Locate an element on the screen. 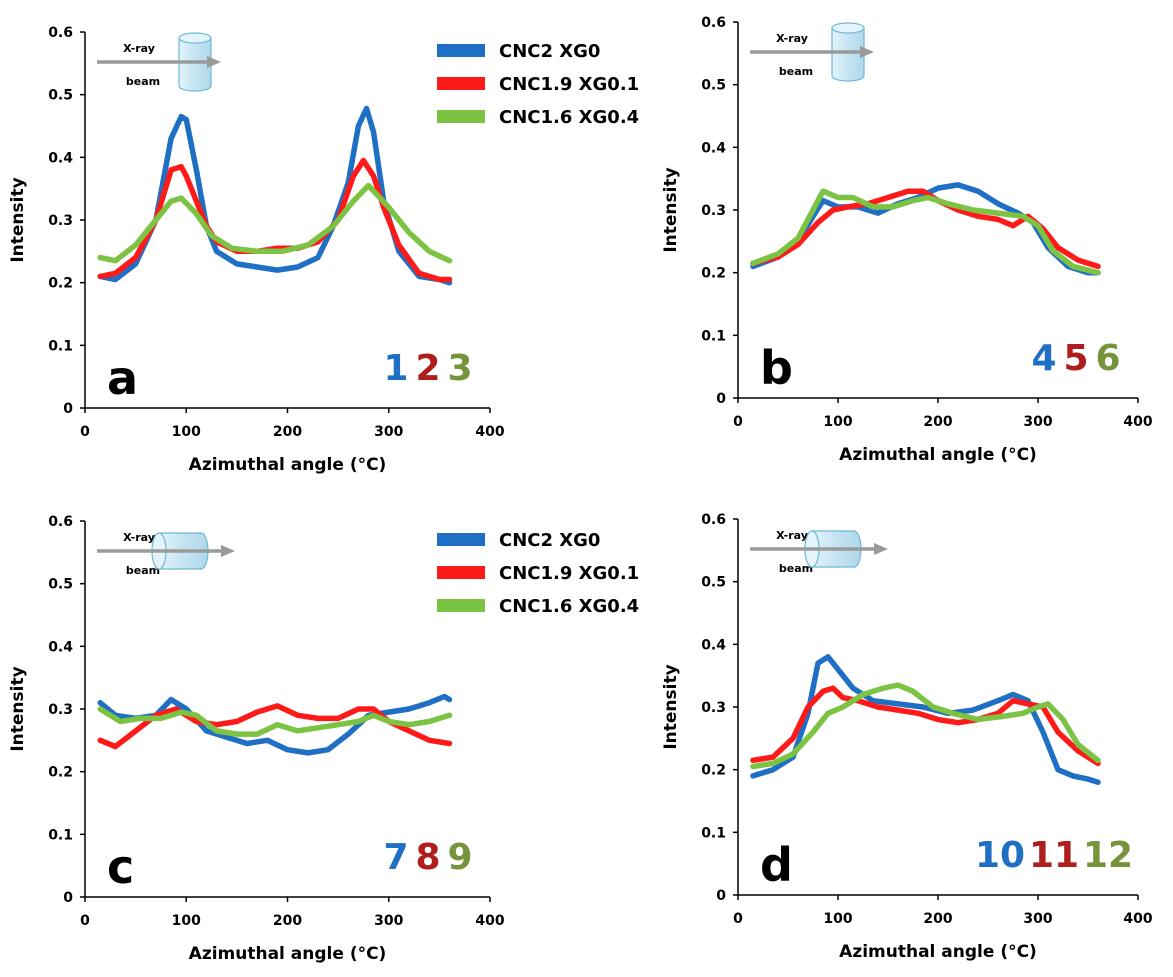  panel-letter: d is located at coordinates (776, 865).